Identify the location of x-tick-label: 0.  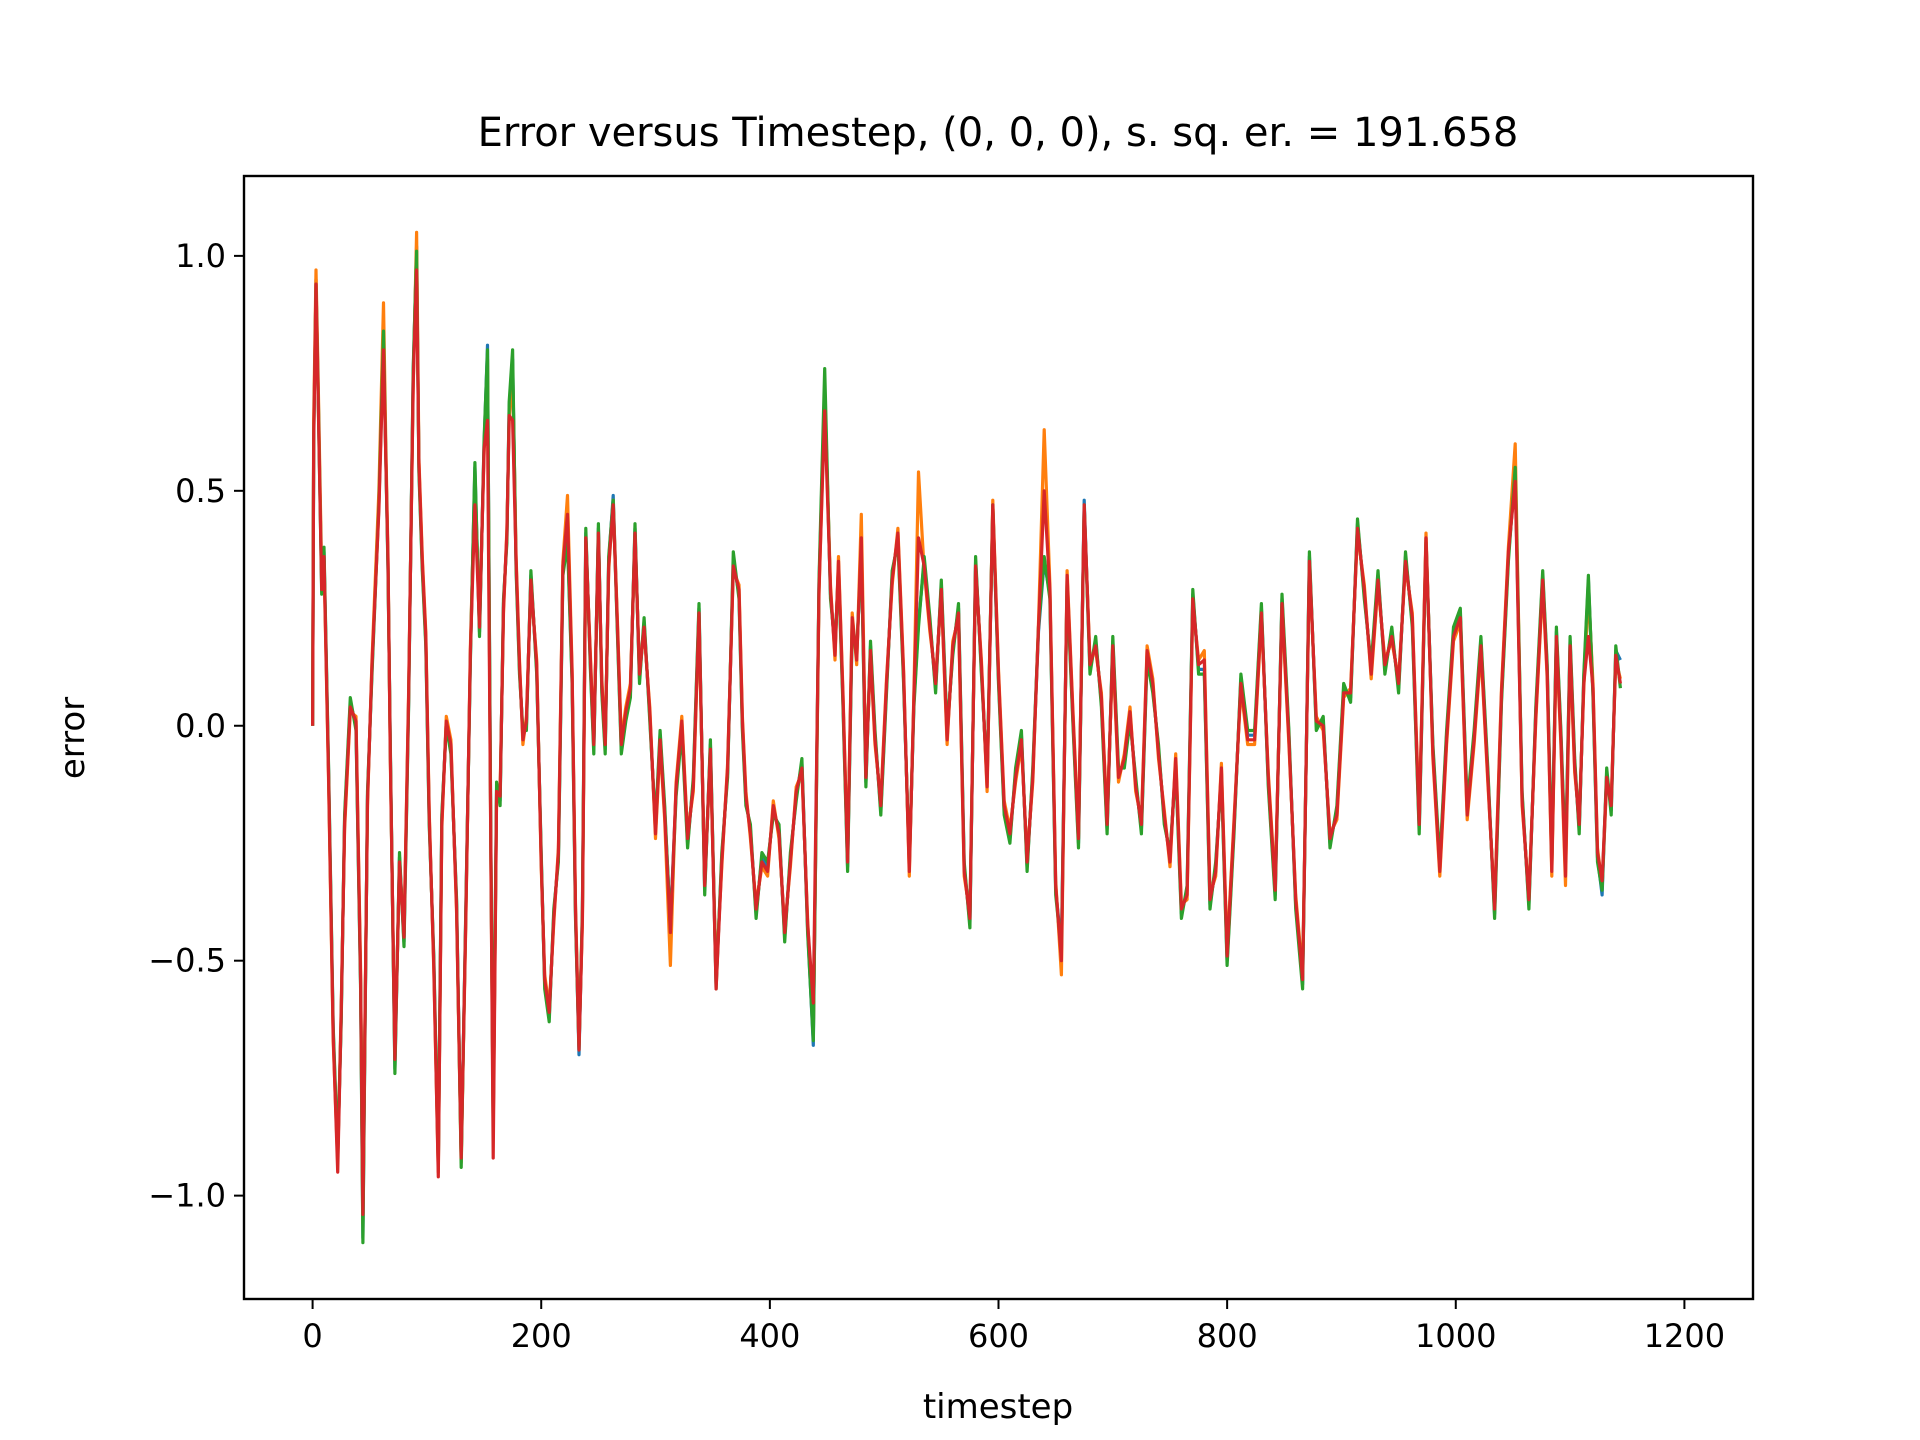
(312, 1336).